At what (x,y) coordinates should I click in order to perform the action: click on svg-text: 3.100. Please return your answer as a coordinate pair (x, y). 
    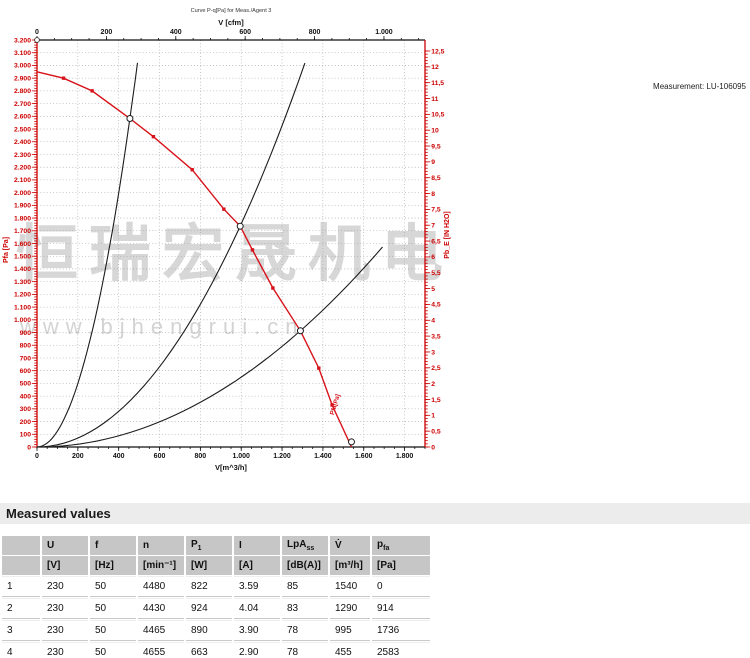
    Looking at the image, I should click on (22, 53).